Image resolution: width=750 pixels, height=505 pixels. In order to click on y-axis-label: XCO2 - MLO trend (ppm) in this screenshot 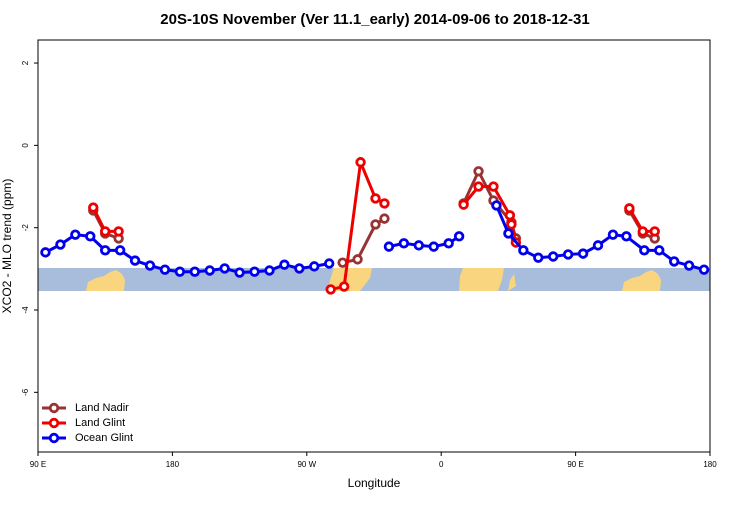, I will do `click(7, 246)`.